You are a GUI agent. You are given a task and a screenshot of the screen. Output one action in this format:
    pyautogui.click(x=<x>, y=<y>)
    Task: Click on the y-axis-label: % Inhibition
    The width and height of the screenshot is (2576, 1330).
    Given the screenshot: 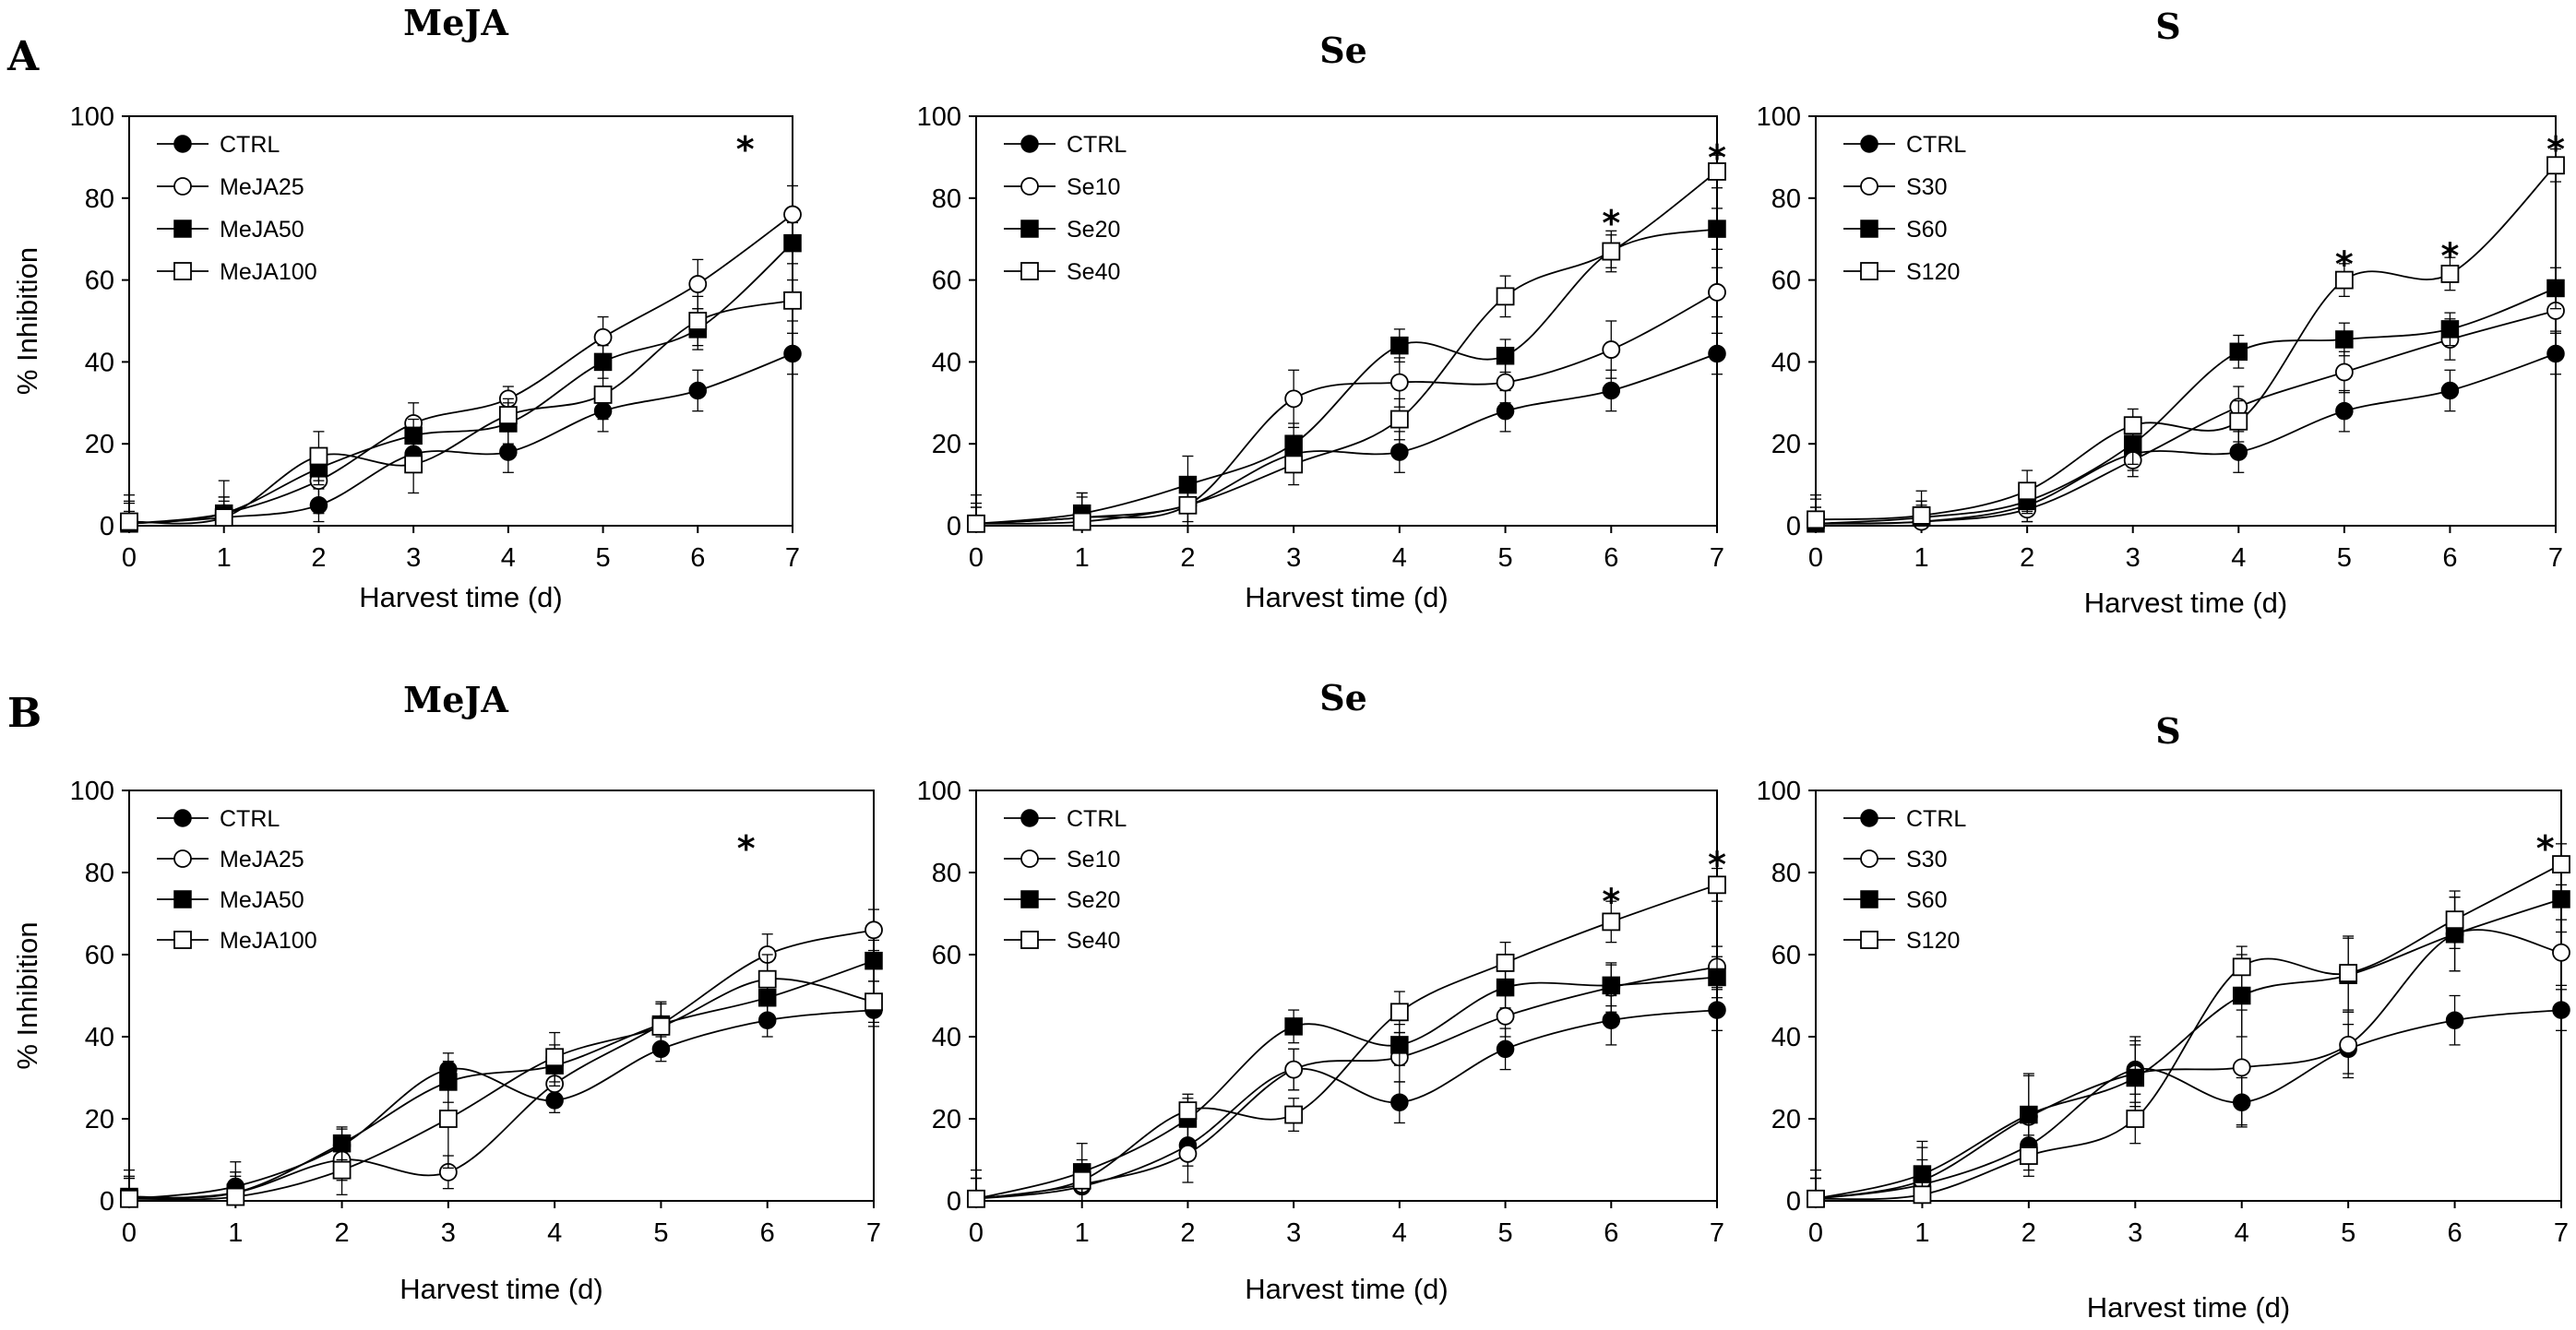 What is the action you would take?
    pyautogui.click(x=27, y=995)
    